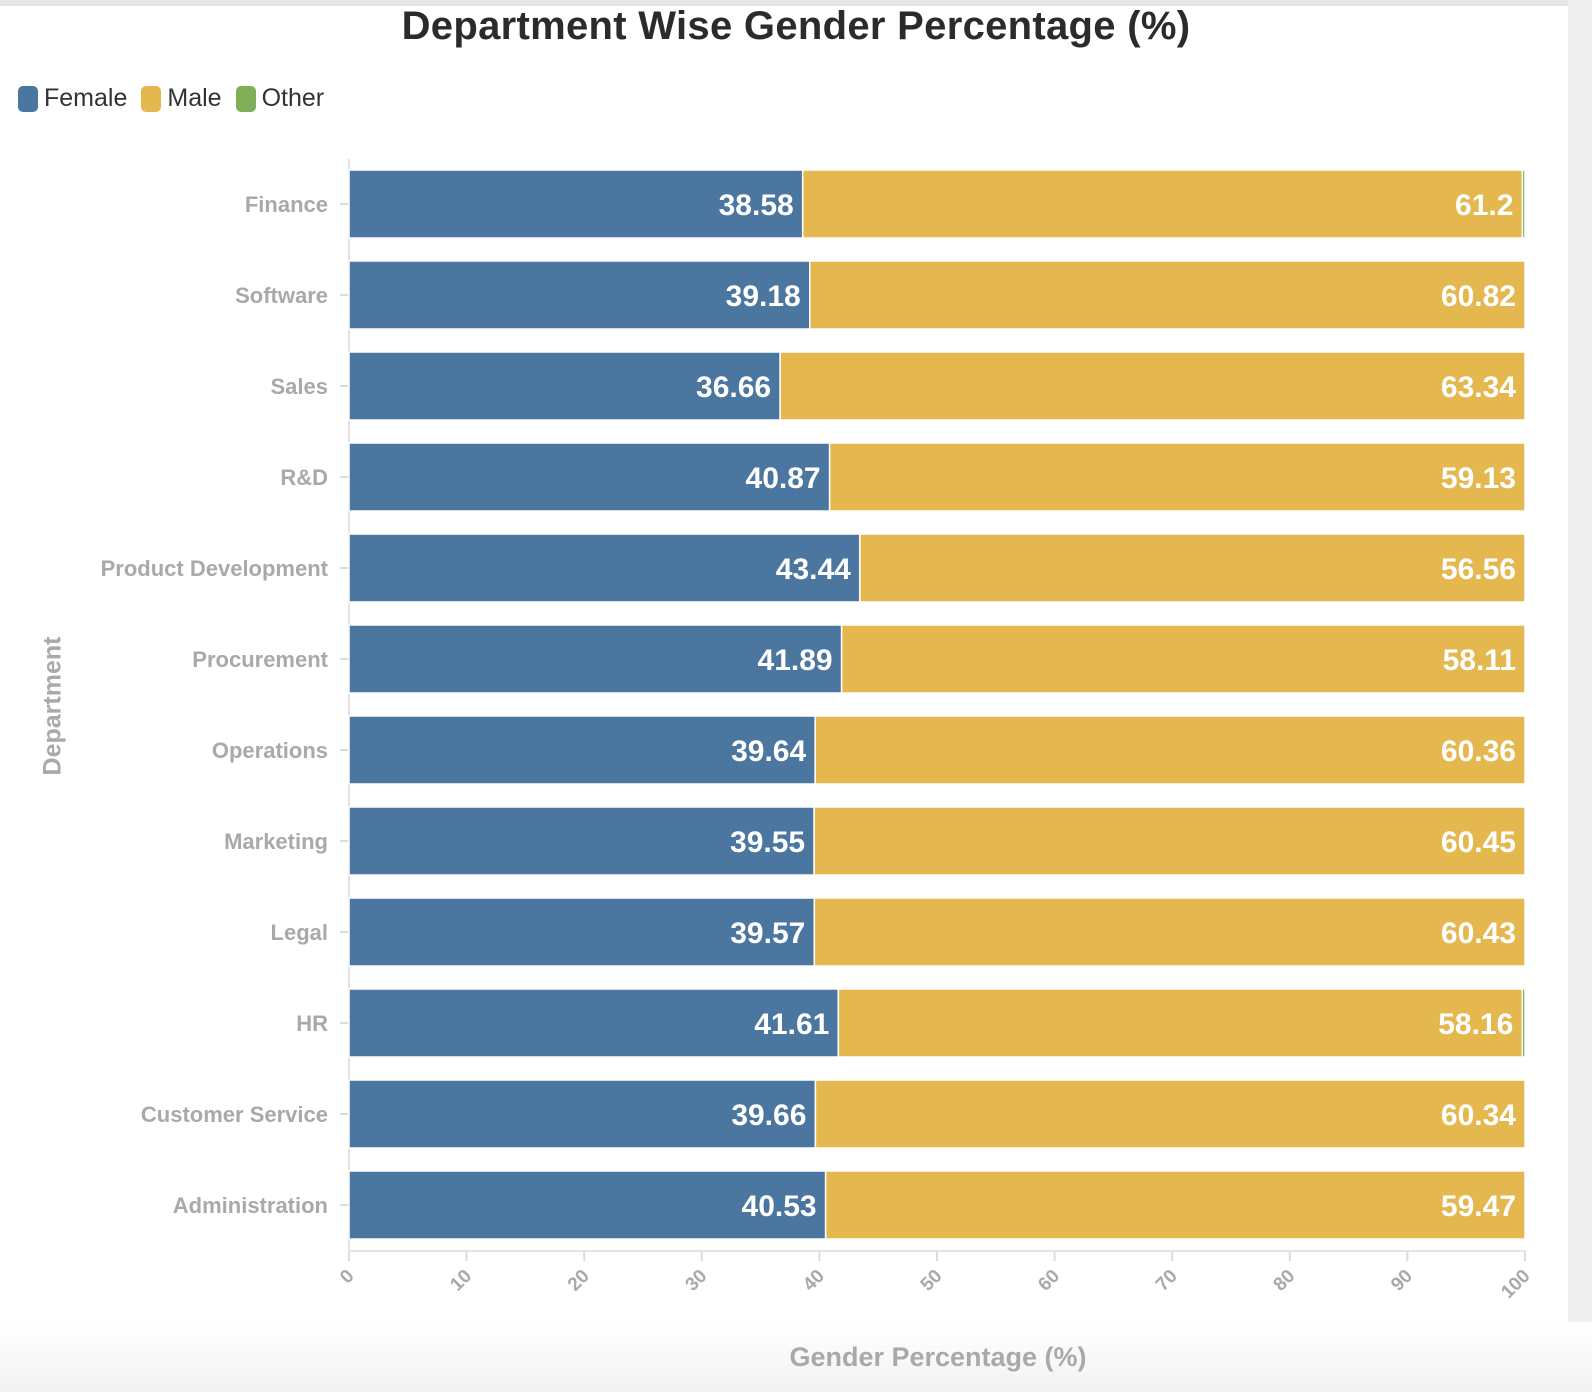  I want to click on data-label-female-operations: 39.64, so click(768, 751).